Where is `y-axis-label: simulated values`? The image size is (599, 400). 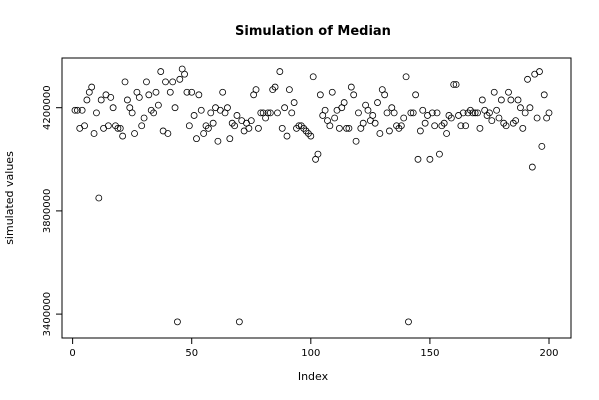 y-axis-label: simulated values is located at coordinates (9, 198).